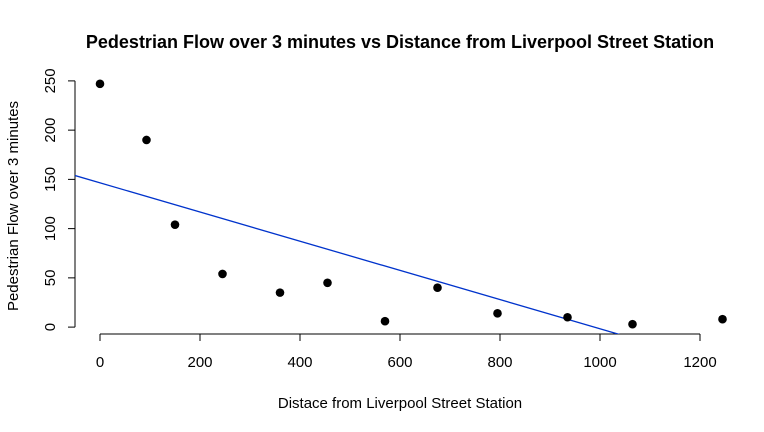 This screenshot has height=432, width=764. What do you see at coordinates (50, 228) in the screenshot?
I see `y-tick-label: 100` at bounding box center [50, 228].